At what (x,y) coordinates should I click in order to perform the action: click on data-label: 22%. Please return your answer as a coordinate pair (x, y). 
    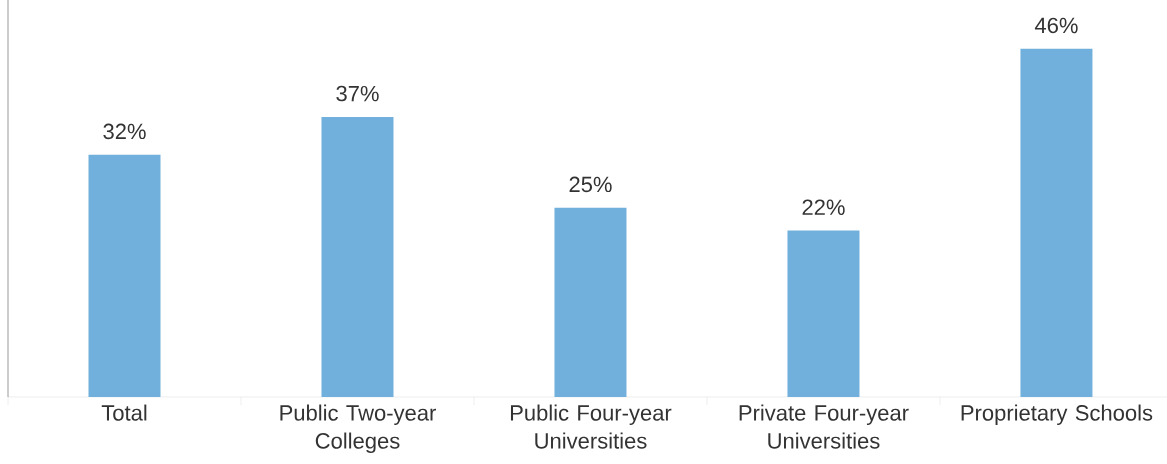
    Looking at the image, I should click on (823, 207).